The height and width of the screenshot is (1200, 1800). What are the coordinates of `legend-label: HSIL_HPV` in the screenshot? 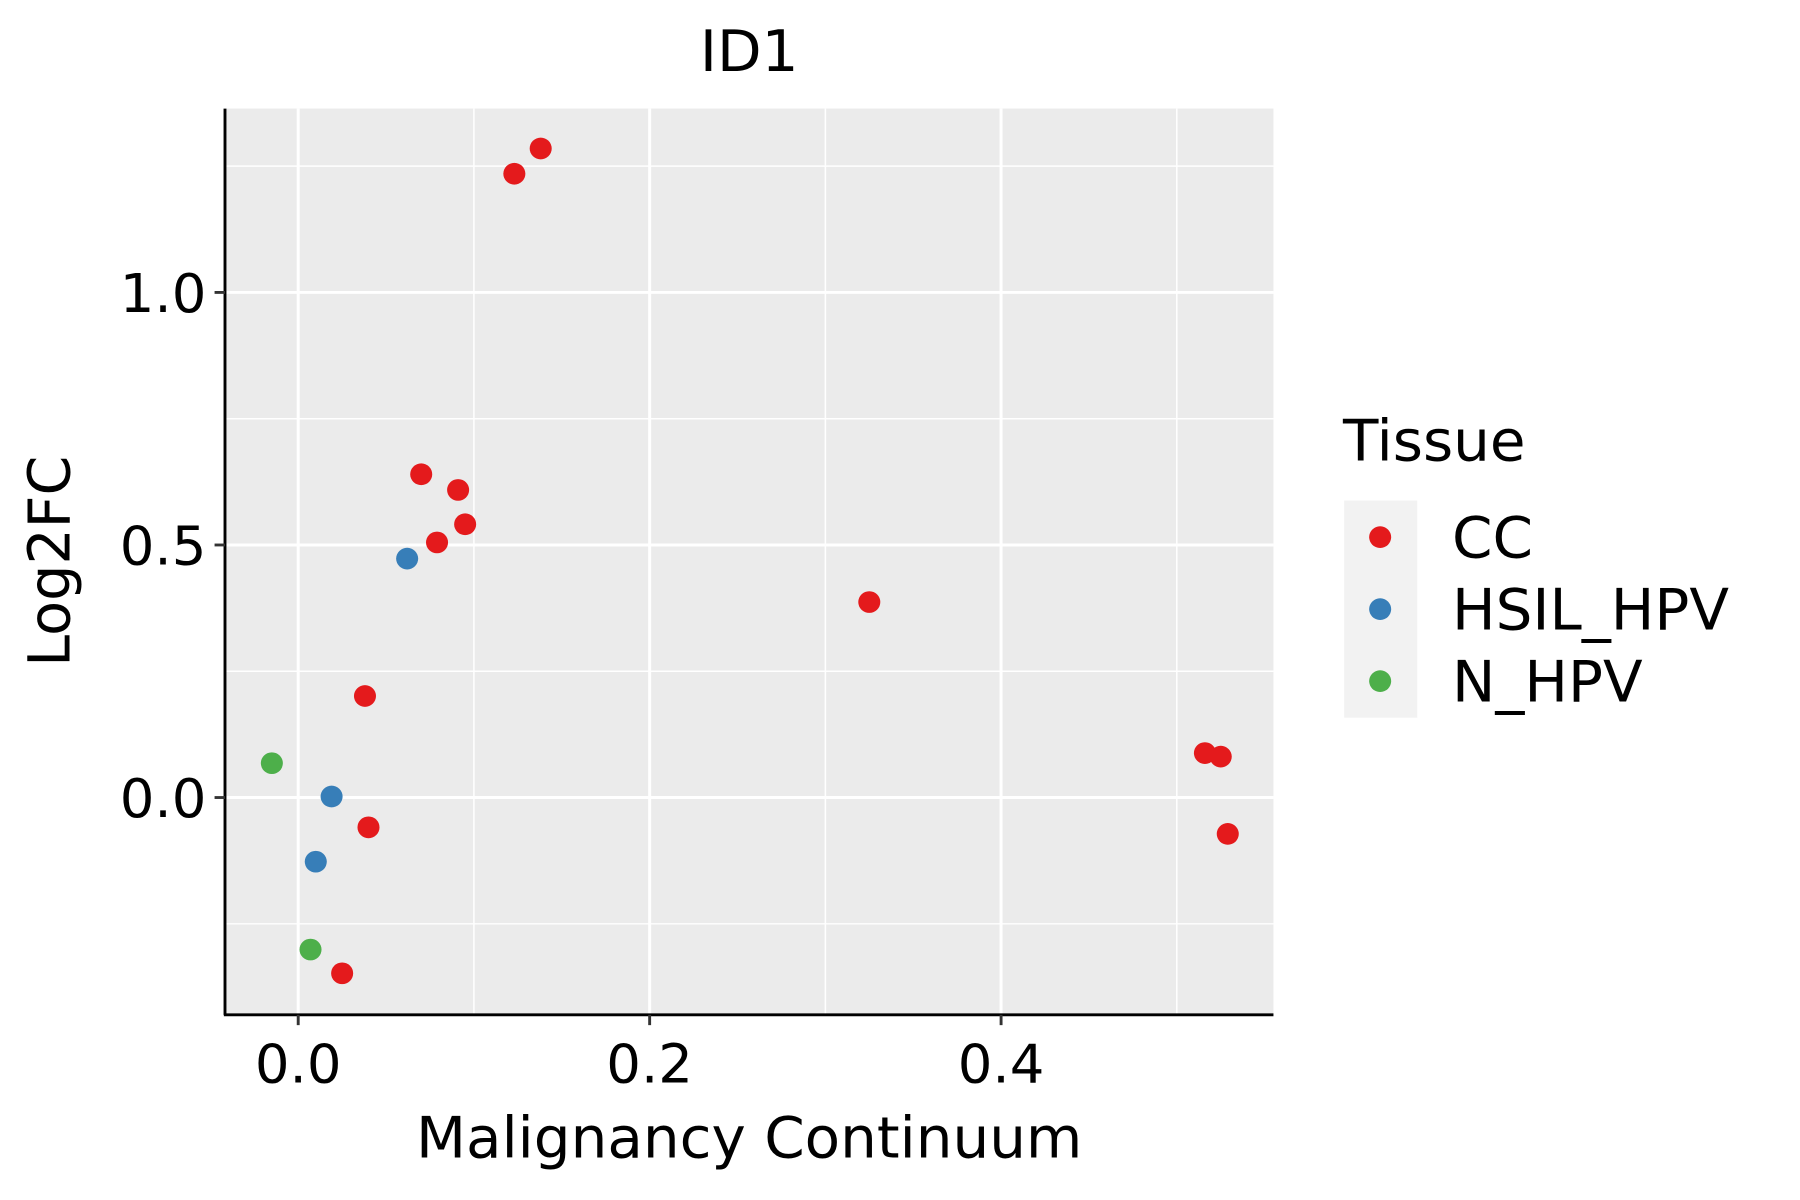 It's located at (1590, 610).